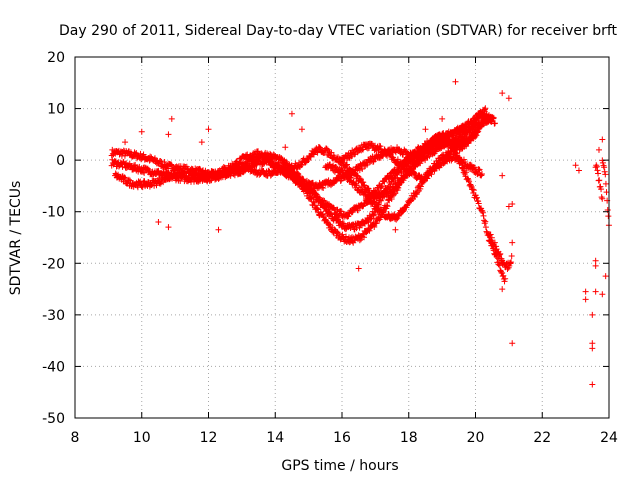 The height and width of the screenshot is (480, 640). I want to click on y-axis-label: SDTVAR / TECUs, so click(16, 238).